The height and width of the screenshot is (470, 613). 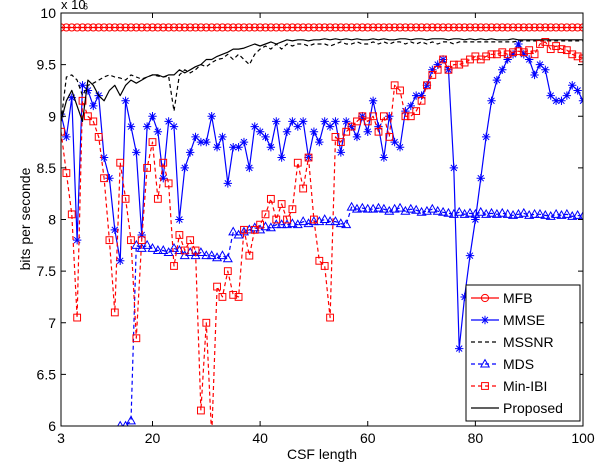 I want to click on x-tick-label: 80, so click(x=476, y=438).